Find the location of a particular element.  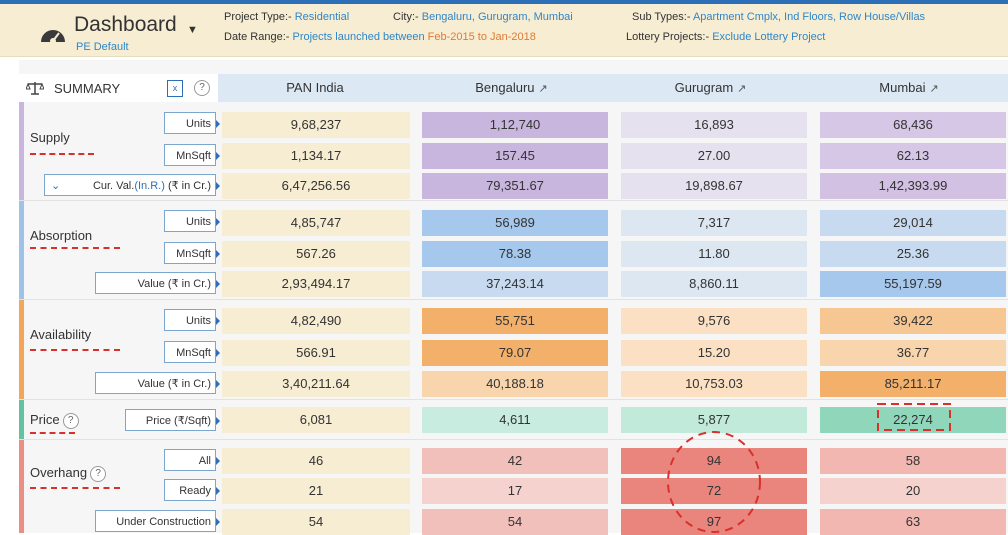

scale-icon is located at coordinates (35, 88).